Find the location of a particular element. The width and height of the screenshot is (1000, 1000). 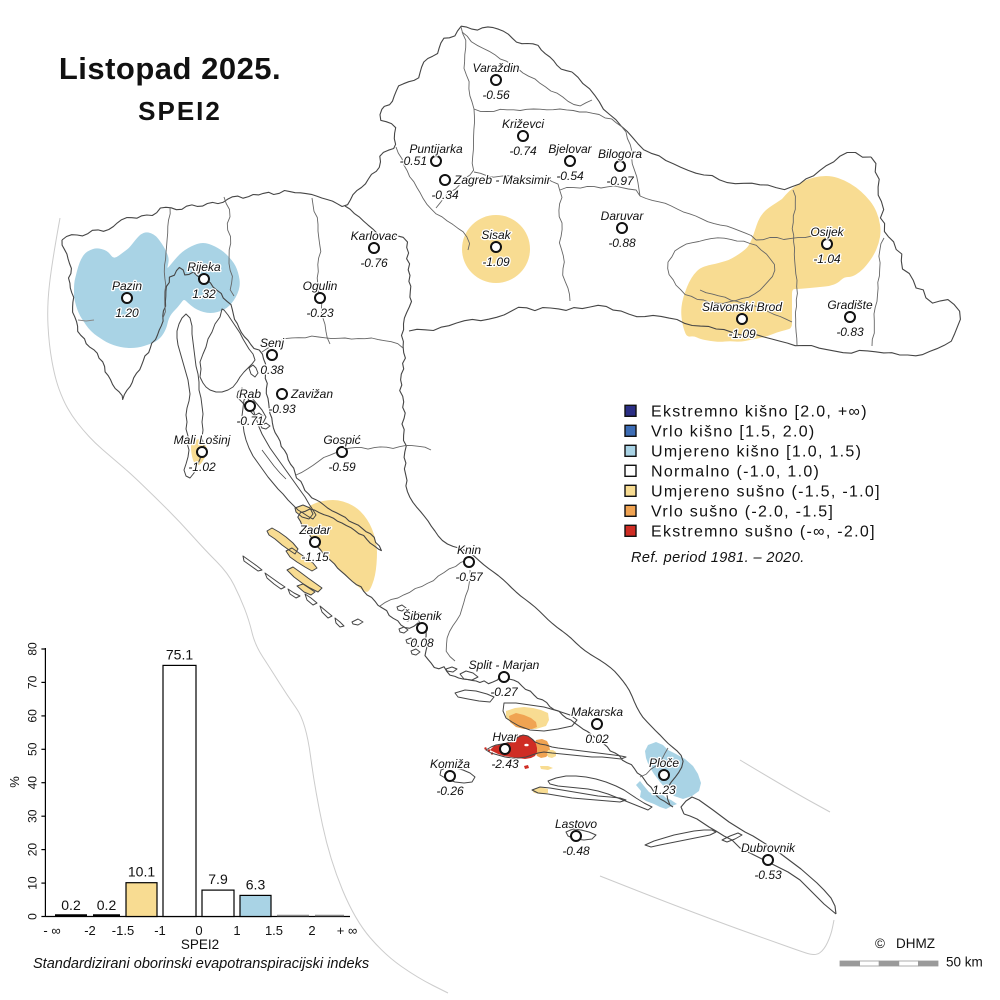

svg-text: Rijeka is located at coordinates (204, 267).